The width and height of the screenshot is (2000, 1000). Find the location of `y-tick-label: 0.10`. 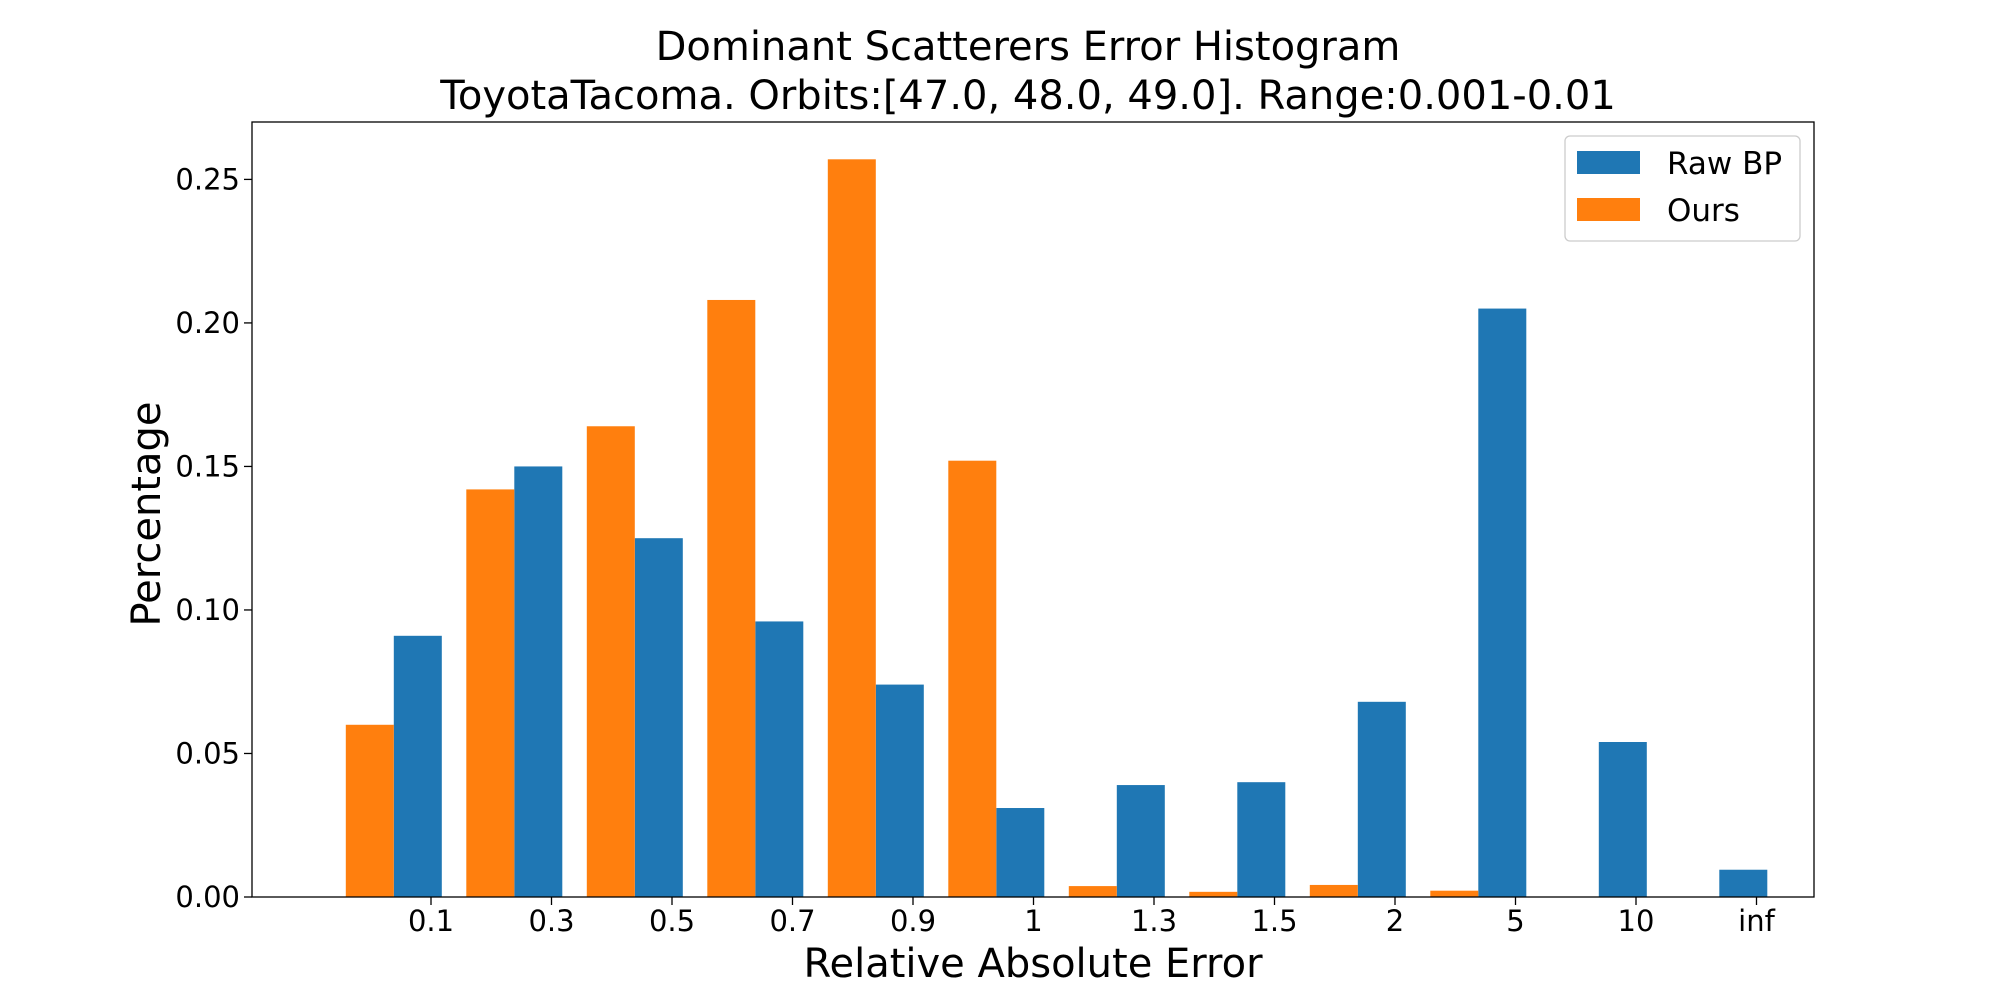

y-tick-label: 0.10 is located at coordinates (207, 610).